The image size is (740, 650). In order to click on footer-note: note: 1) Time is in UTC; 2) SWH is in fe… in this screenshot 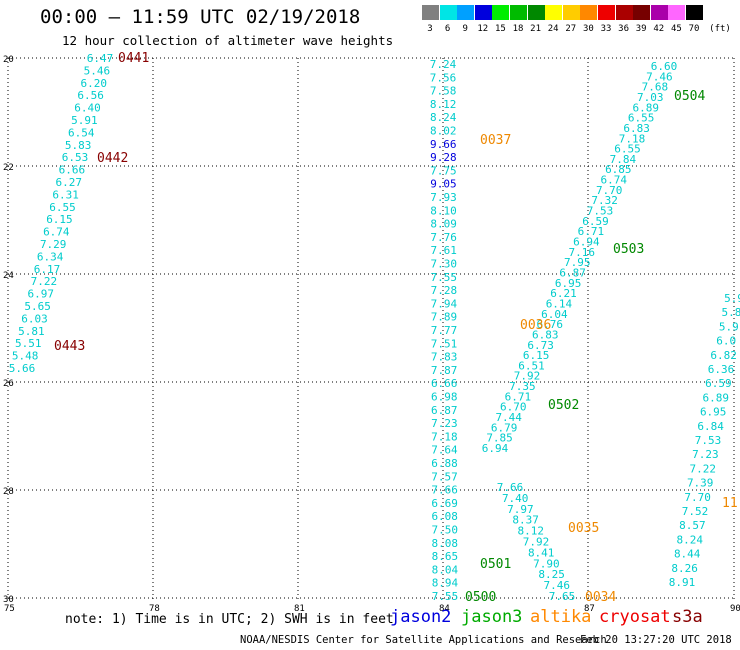, I will do `click(229, 619)`.